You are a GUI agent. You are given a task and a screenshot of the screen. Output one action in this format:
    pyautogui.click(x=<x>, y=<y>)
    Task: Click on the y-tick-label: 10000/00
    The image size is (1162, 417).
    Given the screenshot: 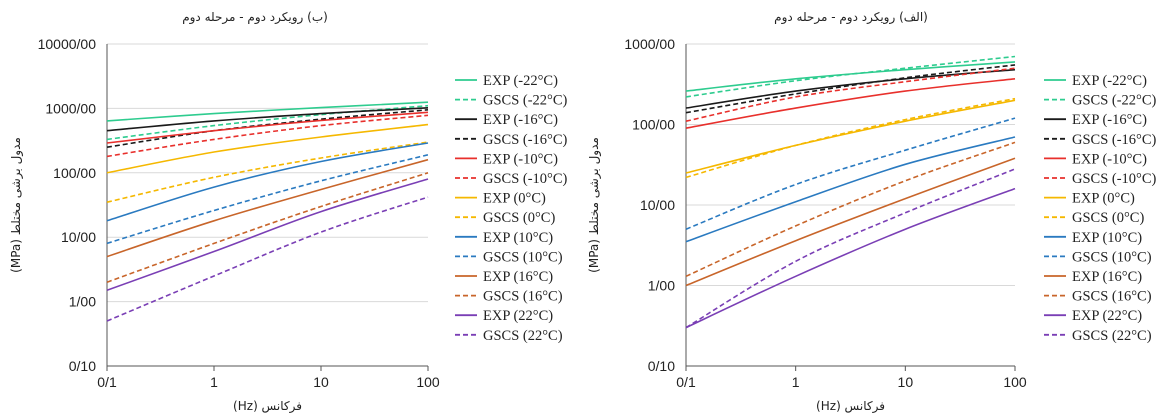 What is the action you would take?
    pyautogui.click(x=67, y=44)
    